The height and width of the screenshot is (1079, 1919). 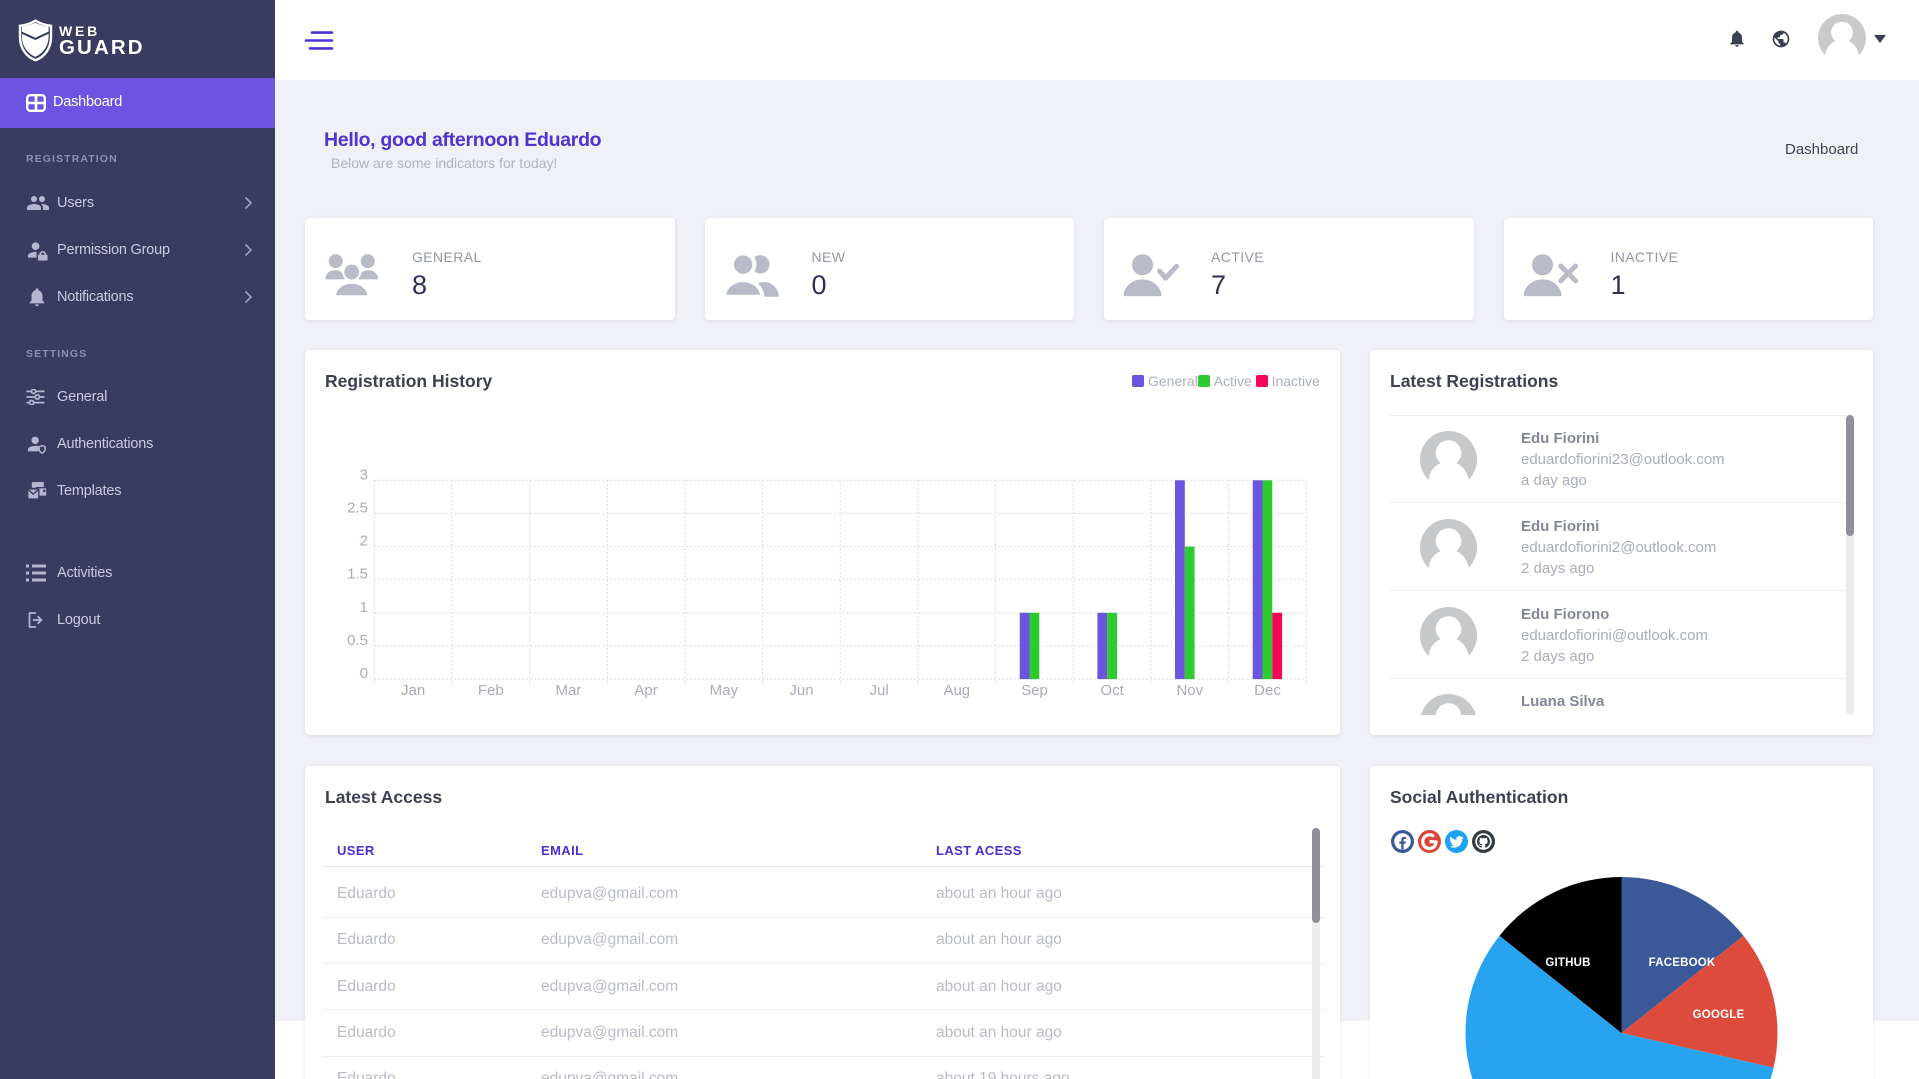 What do you see at coordinates (357, 574) in the screenshot?
I see `svg-text: 1.5` at bounding box center [357, 574].